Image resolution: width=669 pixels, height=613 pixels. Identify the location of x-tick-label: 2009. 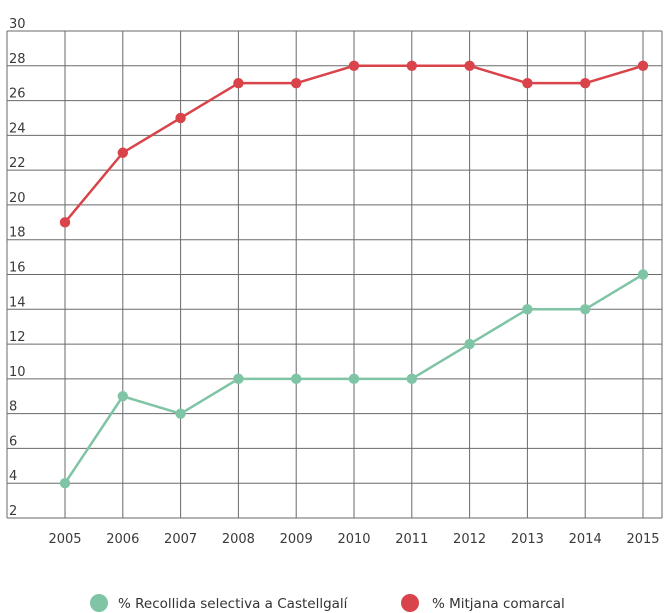
(296, 539).